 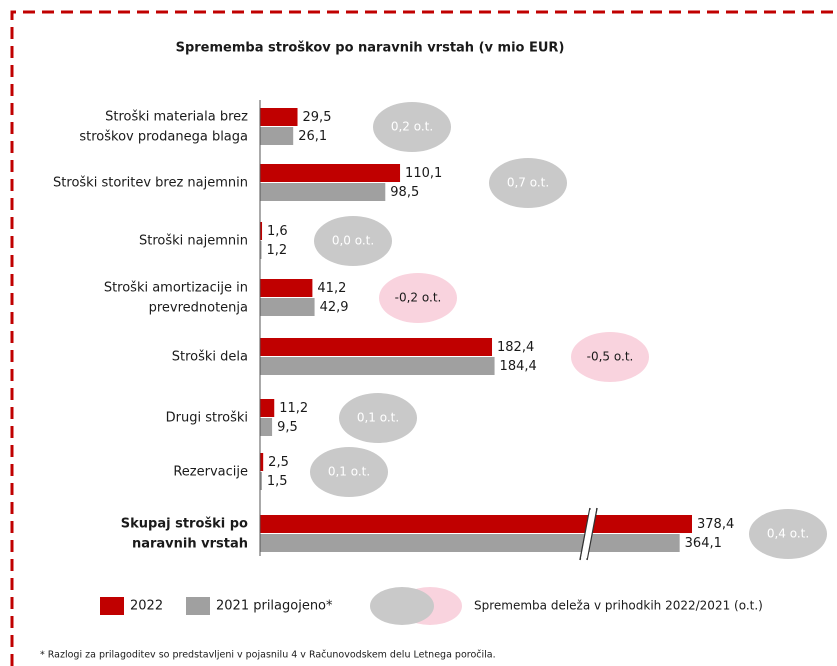 What do you see at coordinates (210, 472) in the screenshot?
I see `category-label: Rezervacije` at bounding box center [210, 472].